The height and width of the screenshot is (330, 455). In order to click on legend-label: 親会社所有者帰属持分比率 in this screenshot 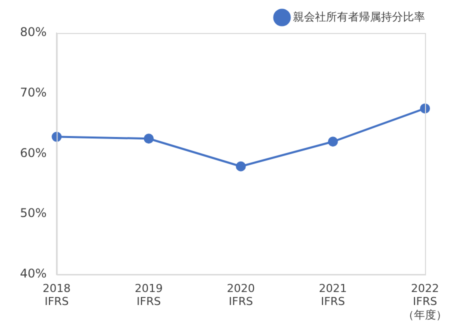, I will do `click(359, 17)`.